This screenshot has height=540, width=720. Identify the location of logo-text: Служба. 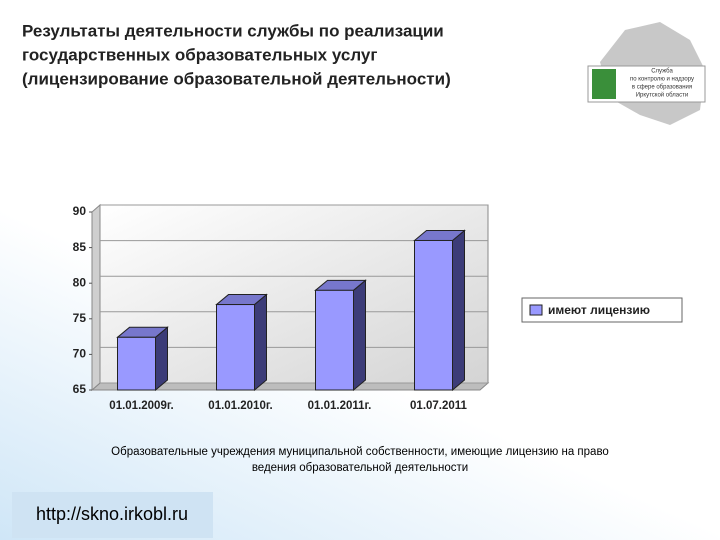
(662, 72).